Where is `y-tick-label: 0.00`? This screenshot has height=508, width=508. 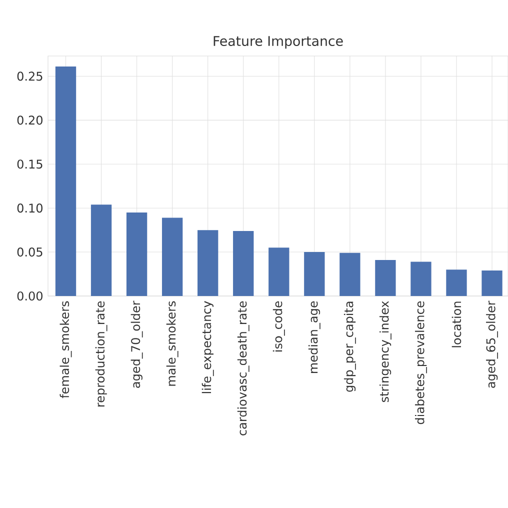
y-tick-label: 0.00 is located at coordinates (29, 296).